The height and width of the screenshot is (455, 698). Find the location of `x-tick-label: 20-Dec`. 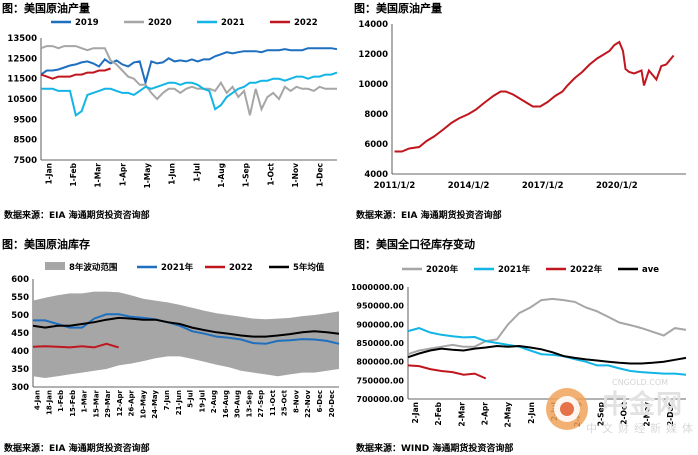

x-tick-label: 20-Dec is located at coordinates (332, 403).